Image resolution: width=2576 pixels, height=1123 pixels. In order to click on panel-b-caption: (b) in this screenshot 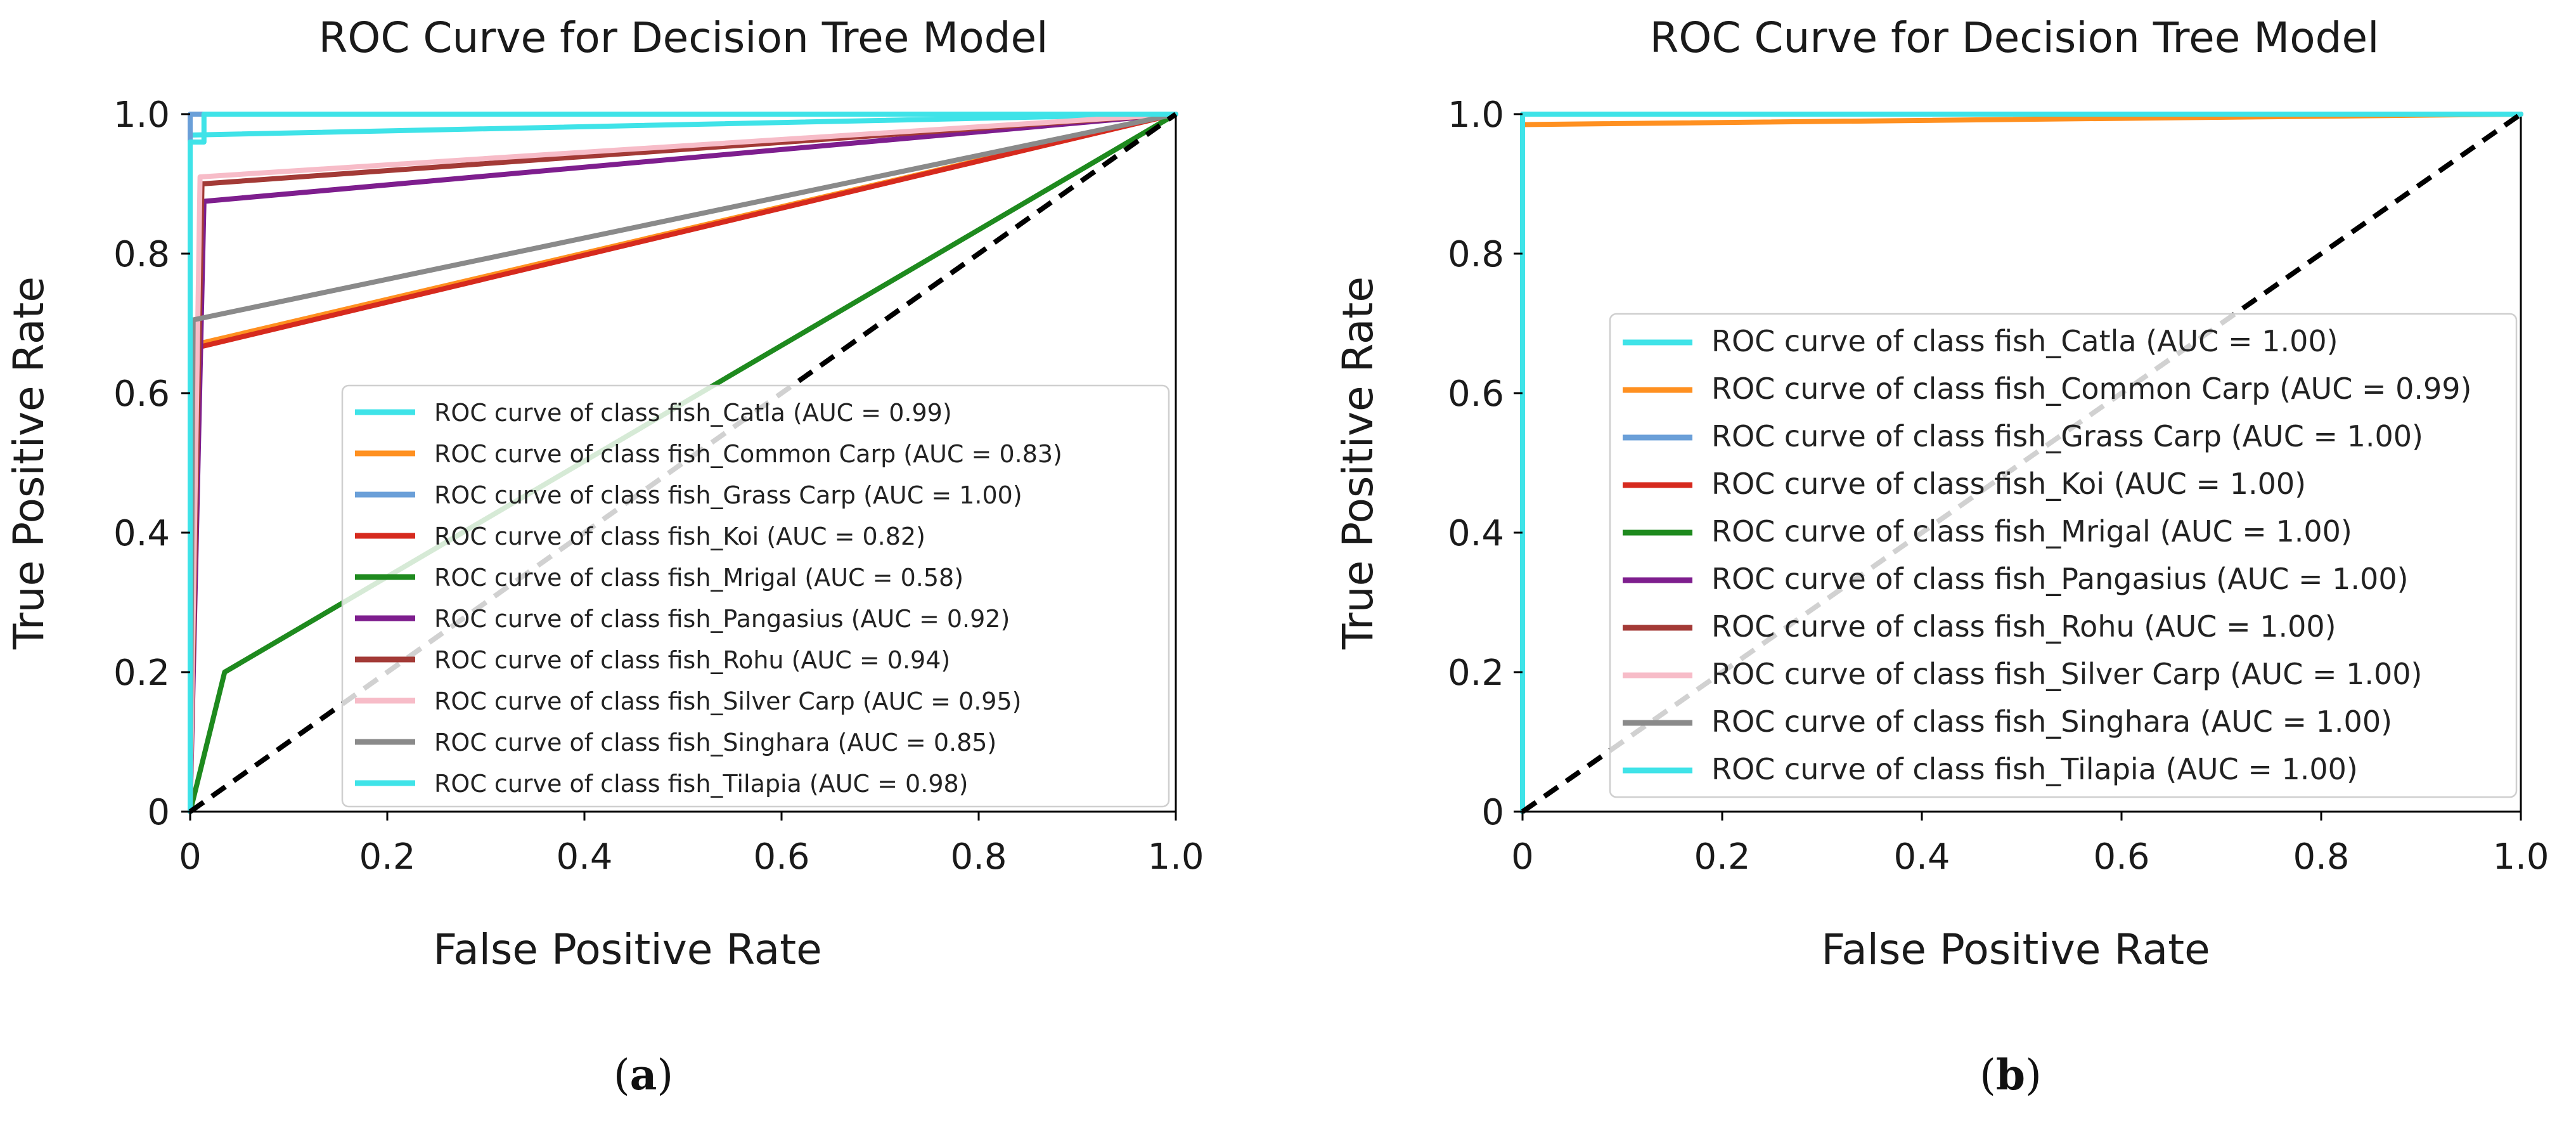, I will do `click(2011, 1075)`.